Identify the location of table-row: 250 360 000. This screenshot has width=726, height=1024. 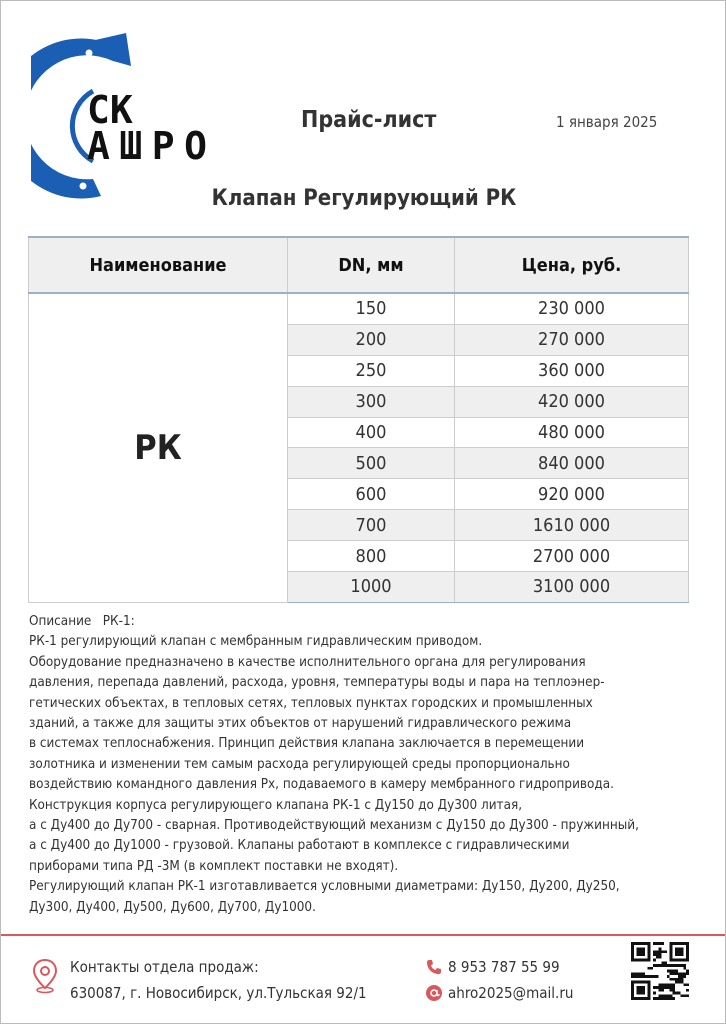
(359, 370).